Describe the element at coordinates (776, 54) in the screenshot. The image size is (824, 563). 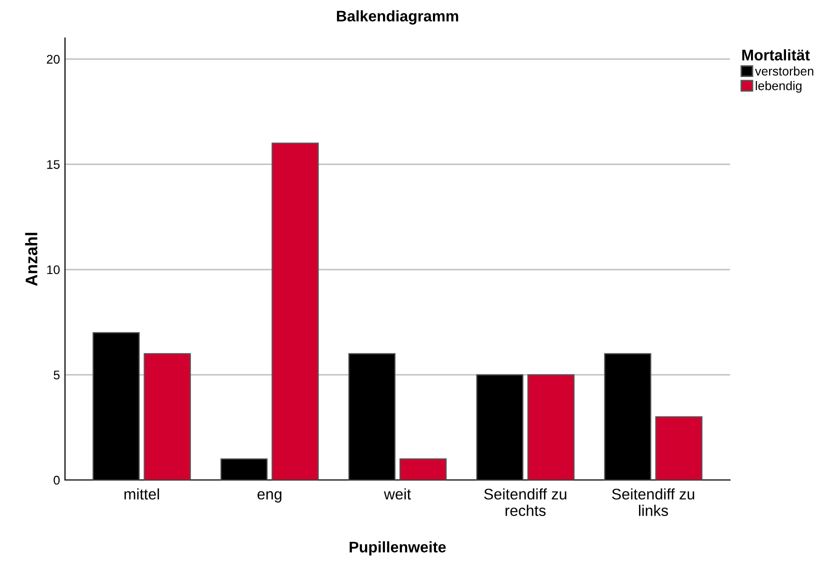
I see `legend-title: Mortalität` at that location.